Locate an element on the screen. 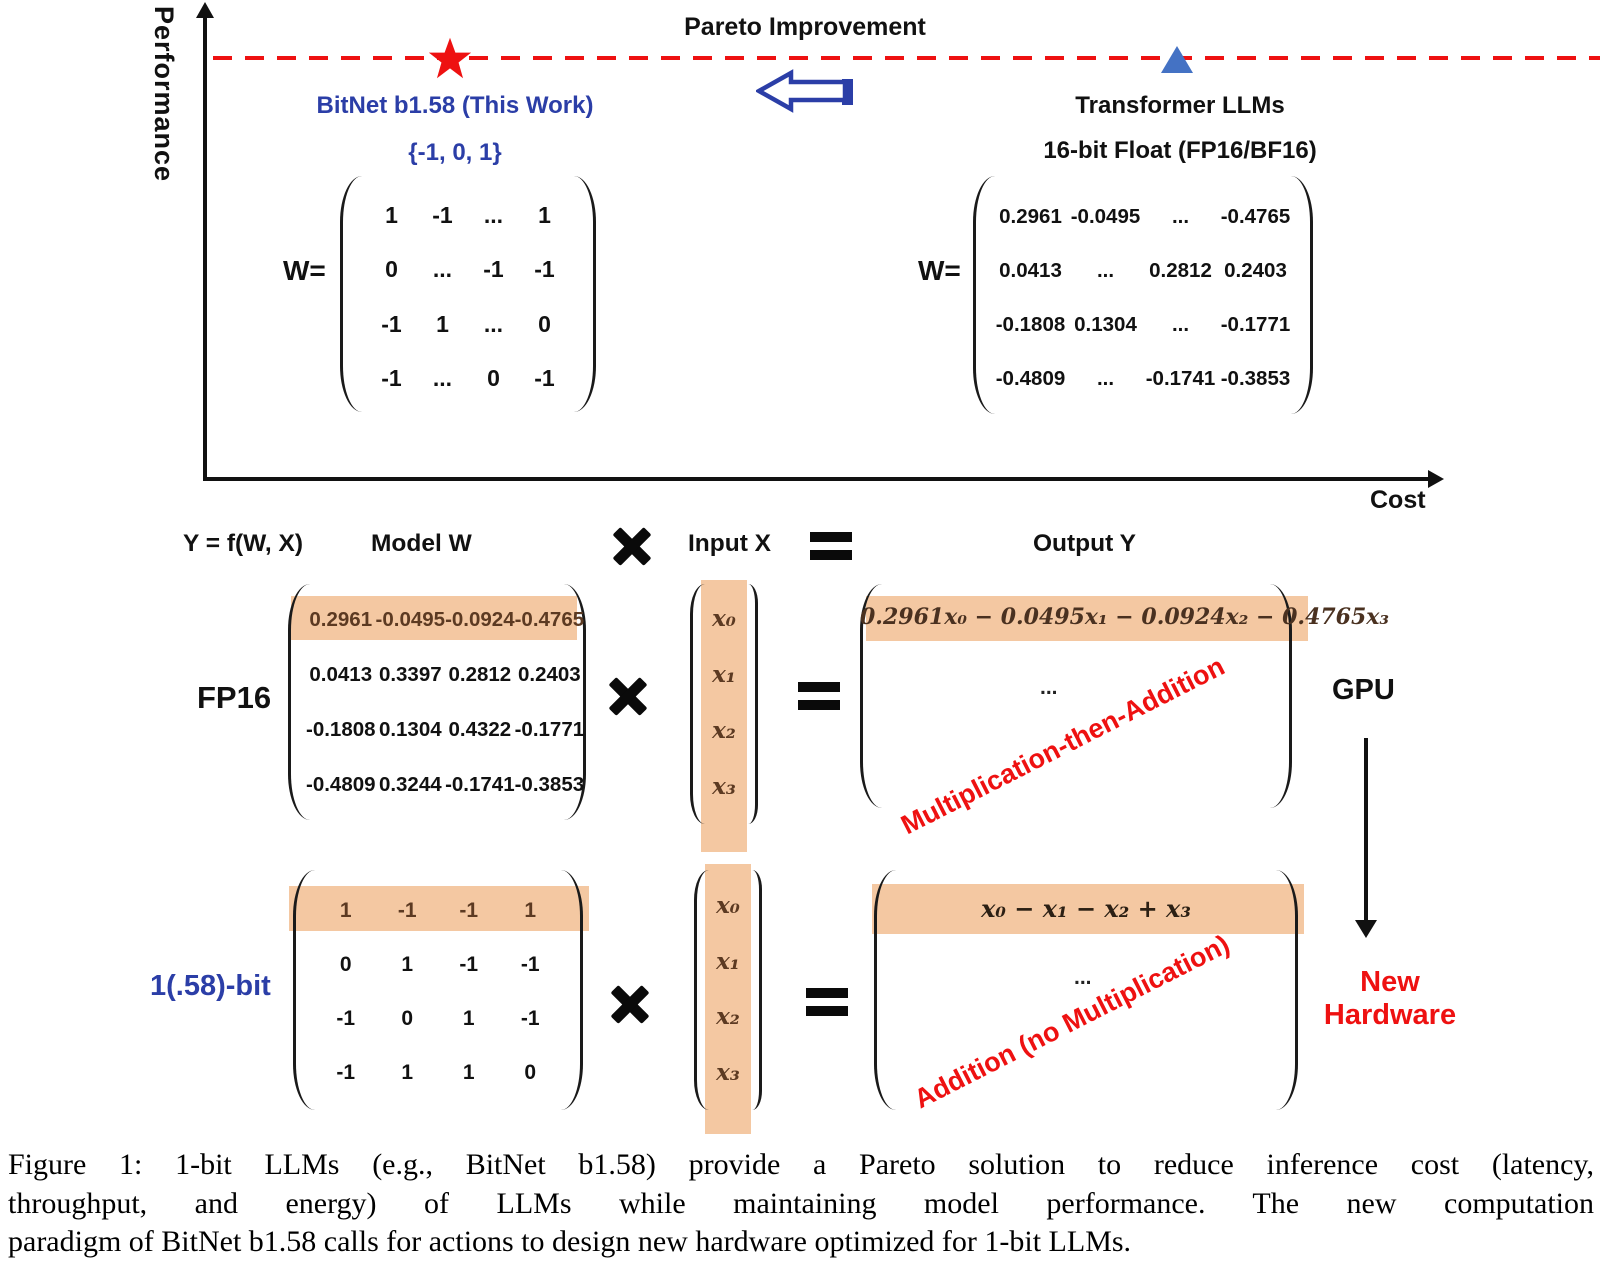  bitnet158-annotation: Addition (no Multiplication) is located at coordinates (1072, 1021).